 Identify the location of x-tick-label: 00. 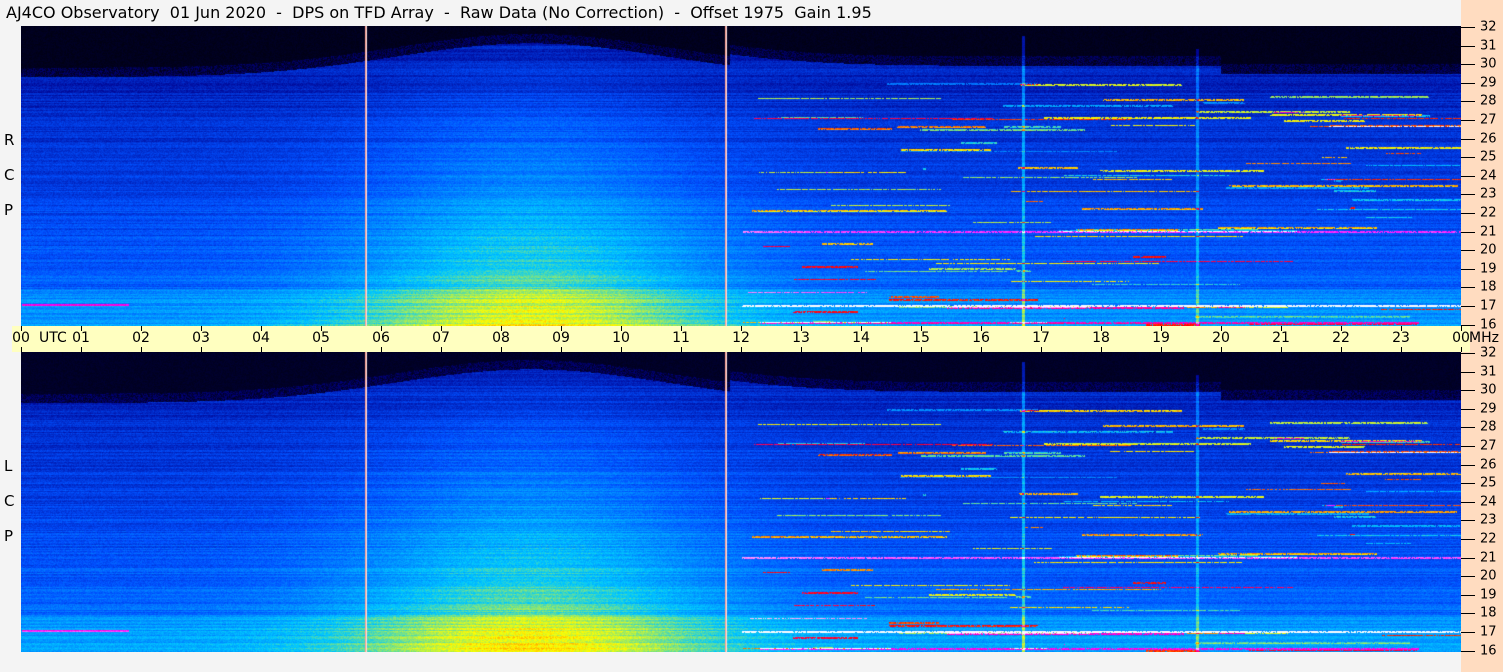
(1461, 338).